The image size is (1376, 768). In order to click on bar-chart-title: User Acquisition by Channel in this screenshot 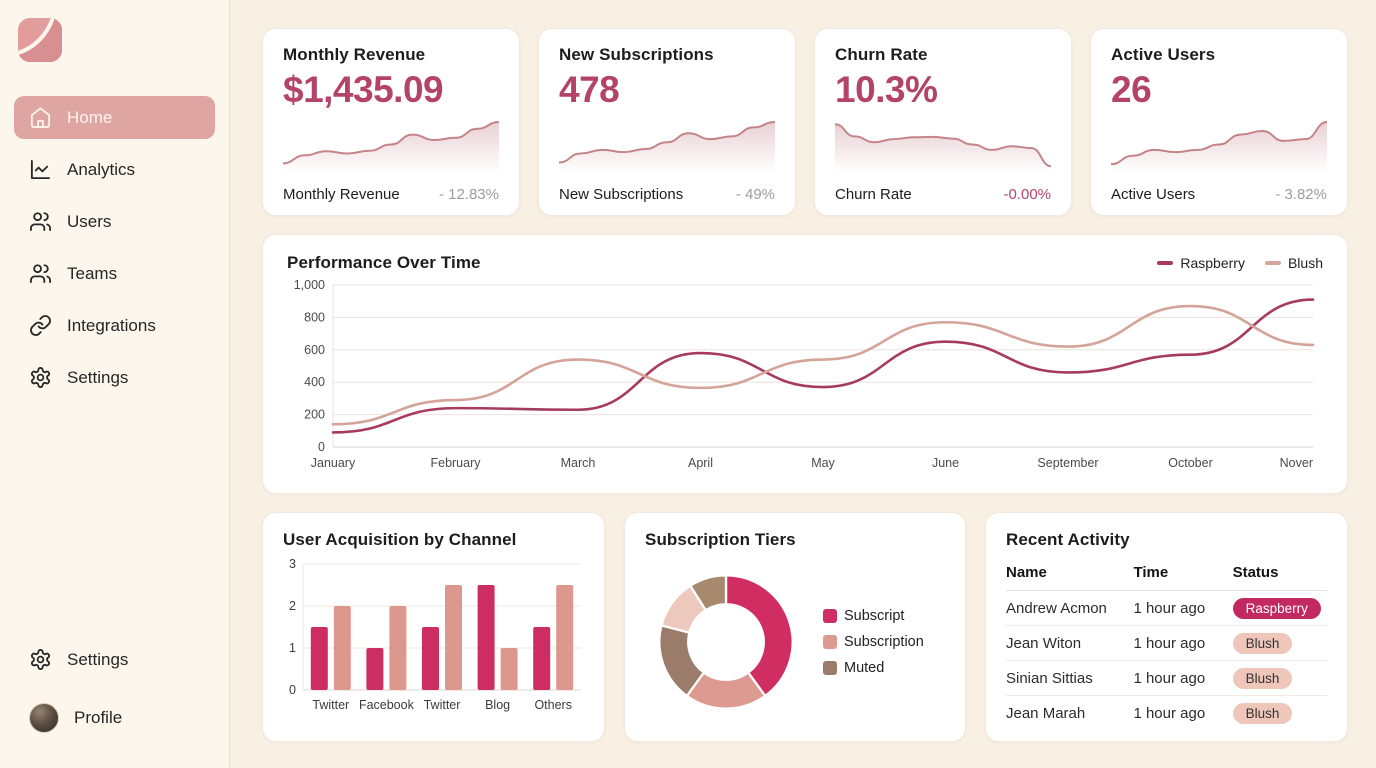, I will do `click(400, 539)`.